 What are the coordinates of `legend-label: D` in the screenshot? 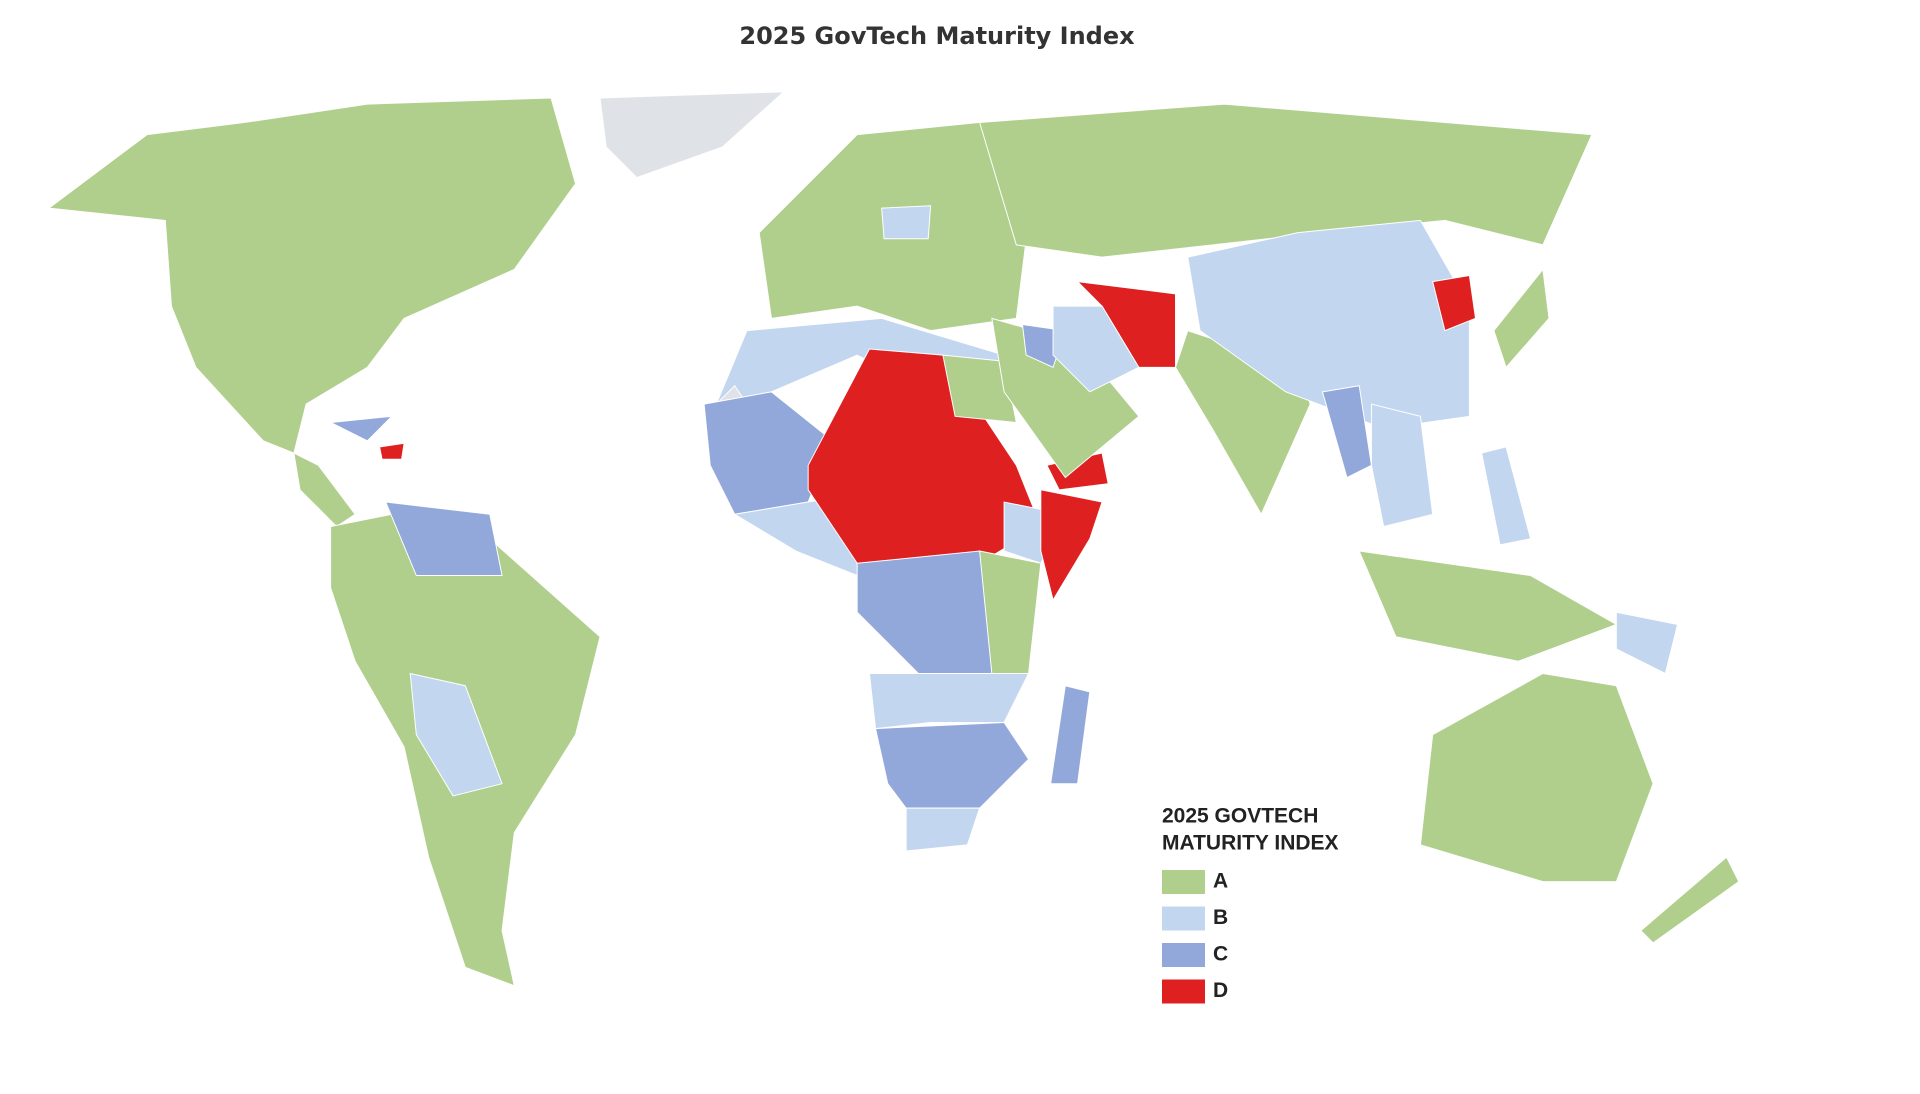 It's located at (1220, 990).